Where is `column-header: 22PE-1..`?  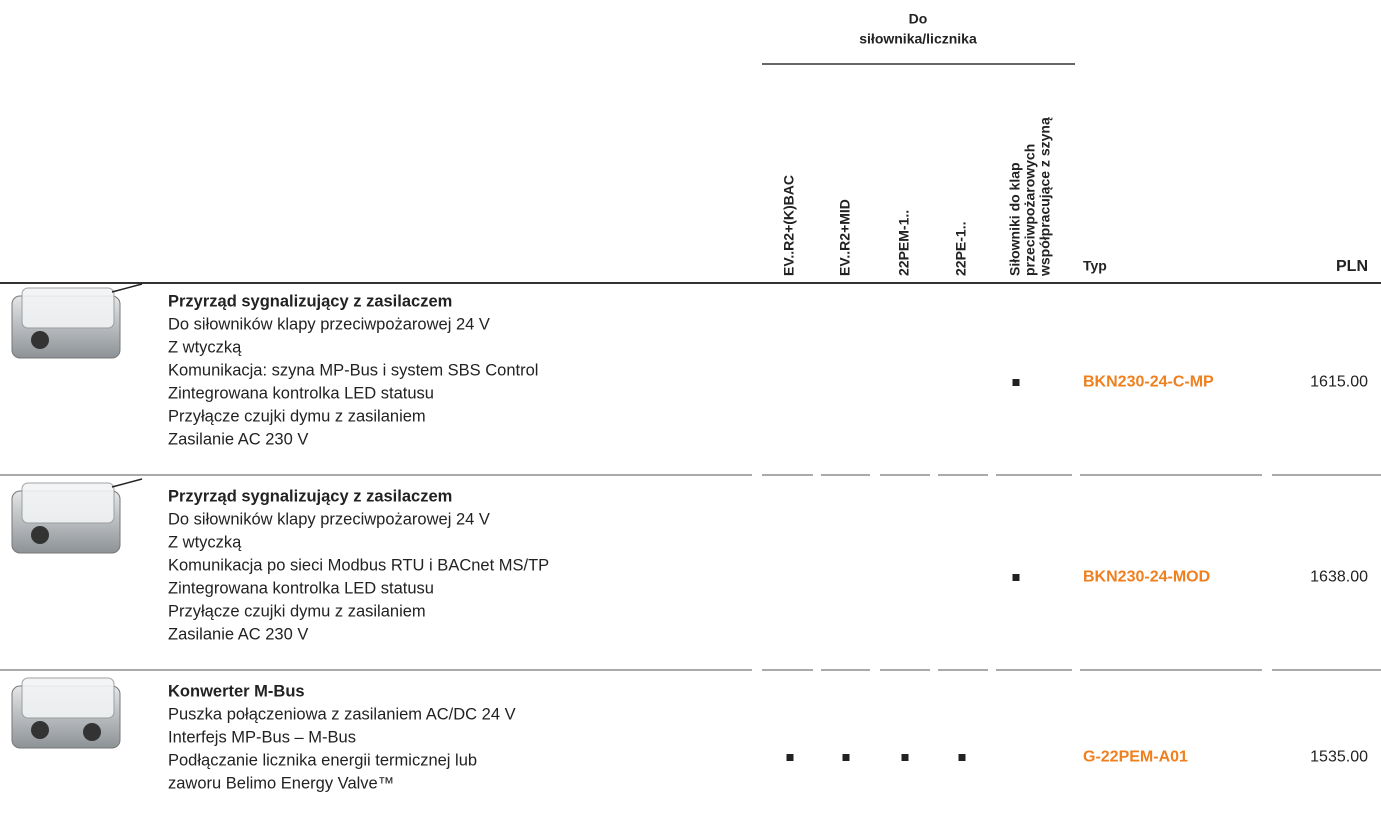
column-header: 22PE-1.. is located at coordinates (961, 249).